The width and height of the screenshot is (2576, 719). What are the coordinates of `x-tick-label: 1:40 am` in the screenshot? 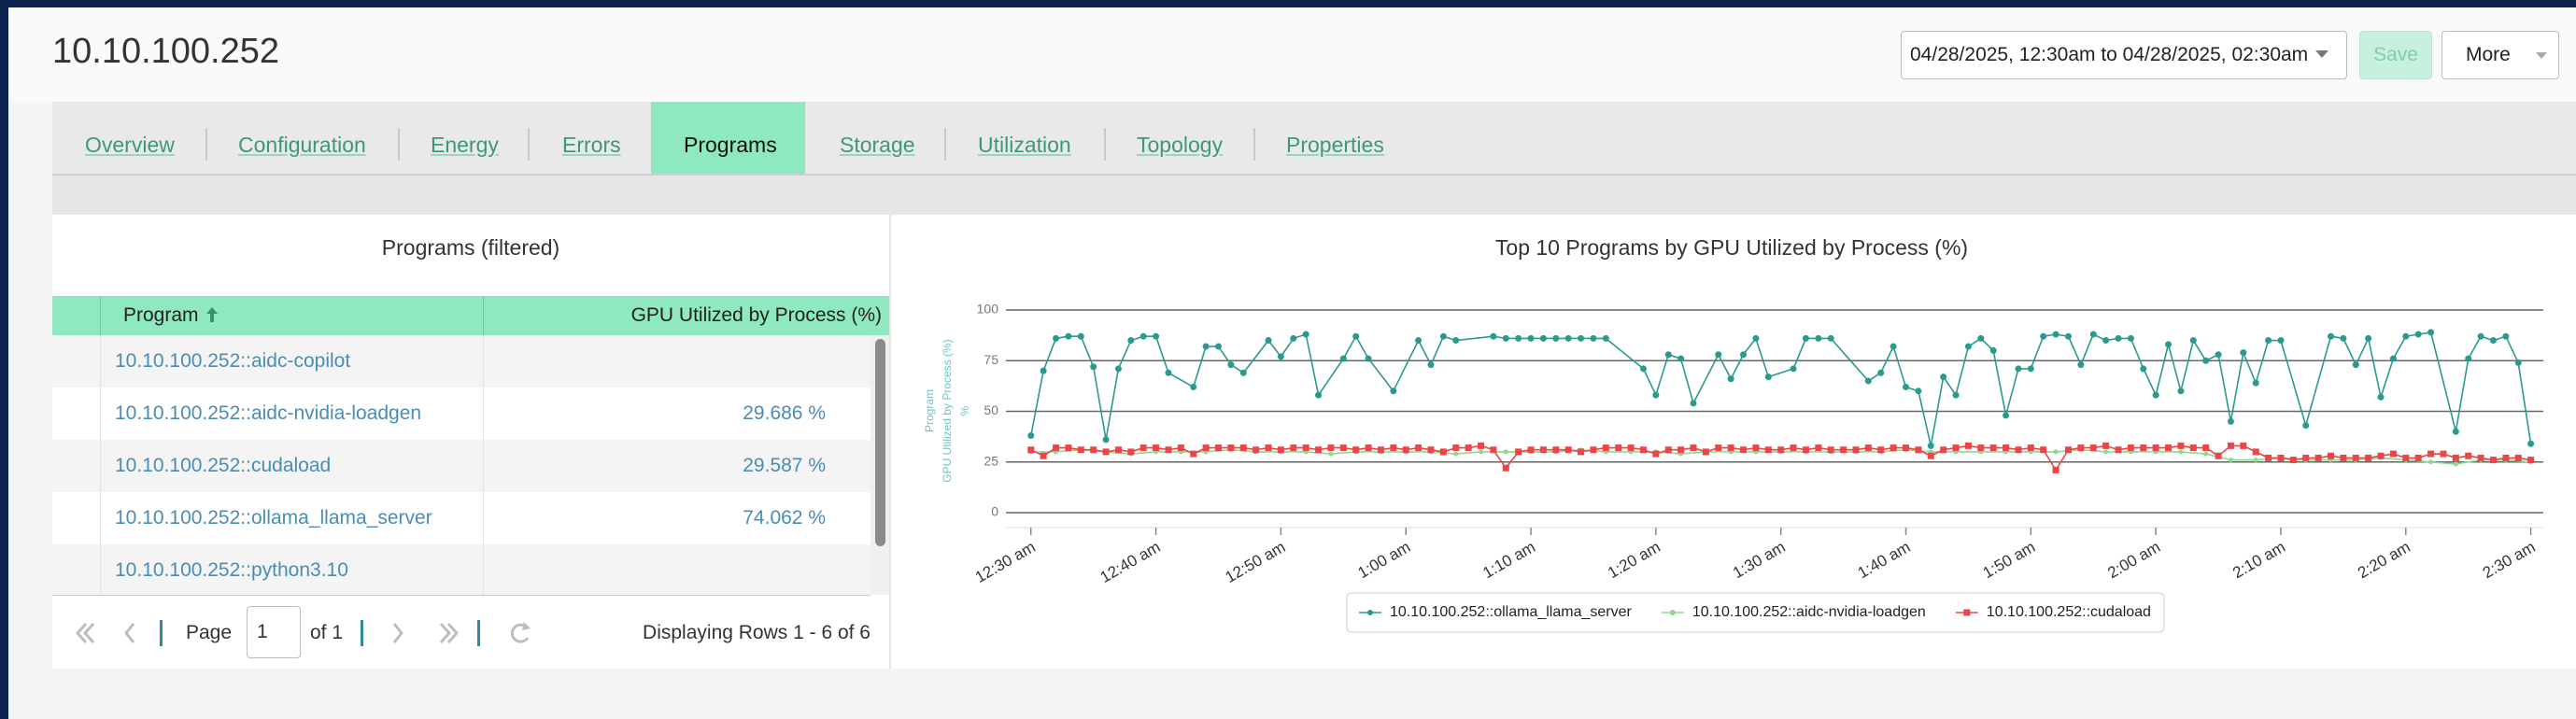 It's located at (1884, 560).